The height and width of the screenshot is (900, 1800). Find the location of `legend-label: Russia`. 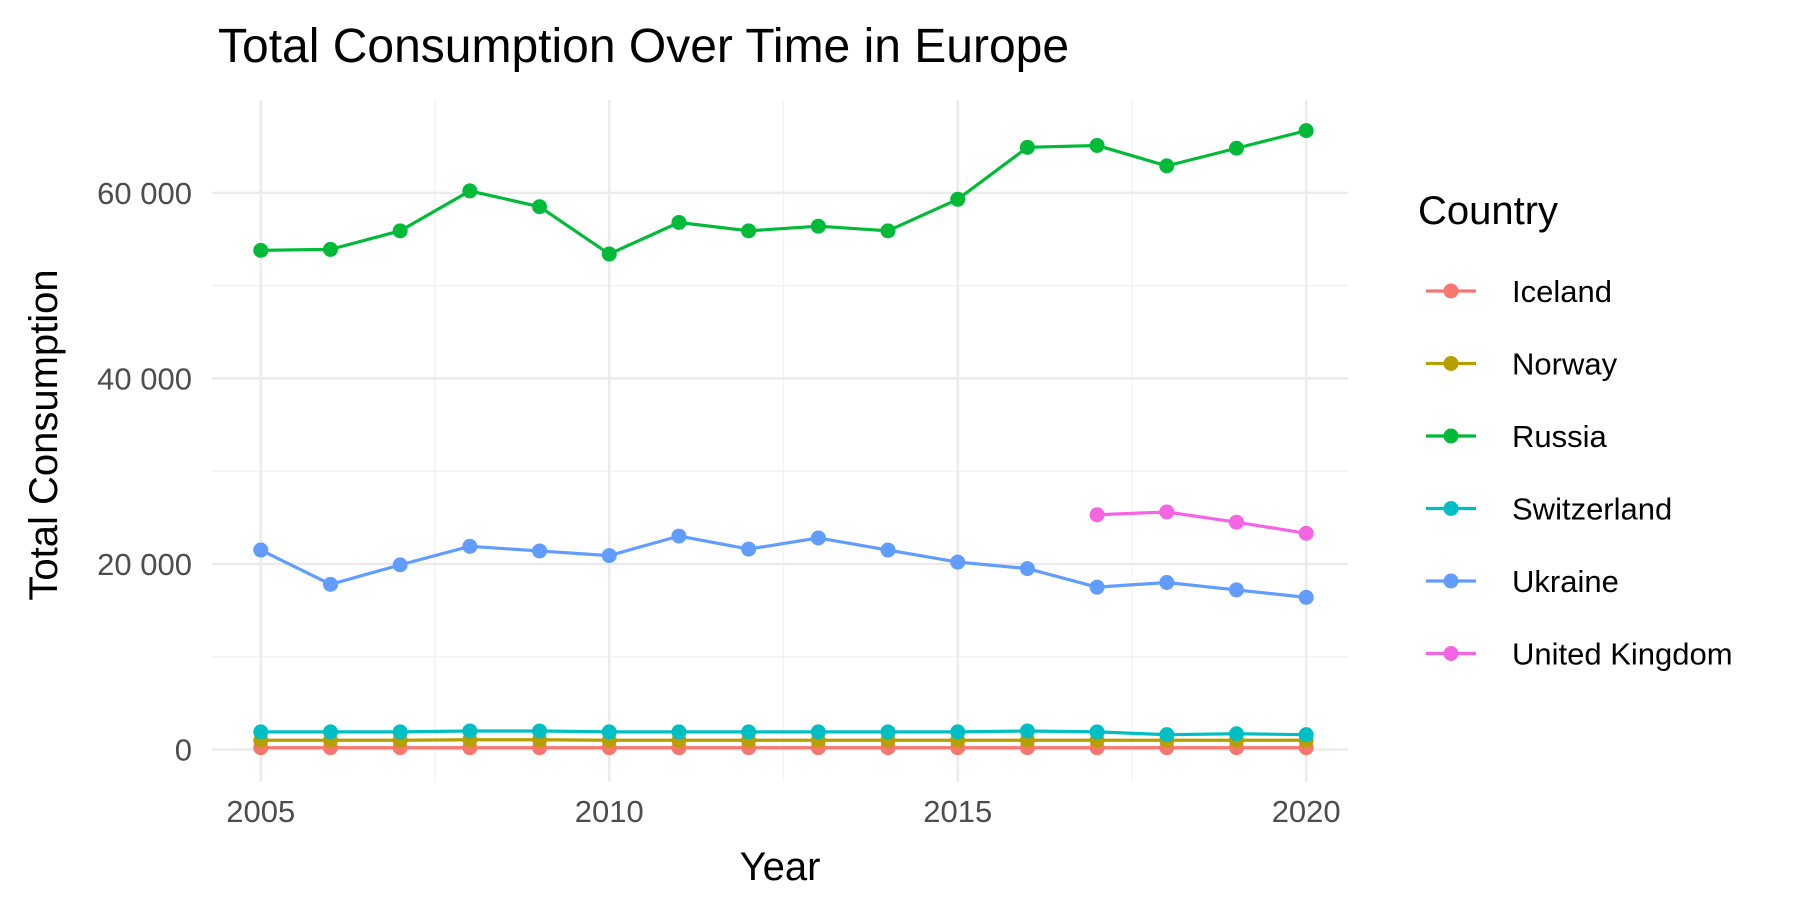

legend-label: Russia is located at coordinates (1560, 436).